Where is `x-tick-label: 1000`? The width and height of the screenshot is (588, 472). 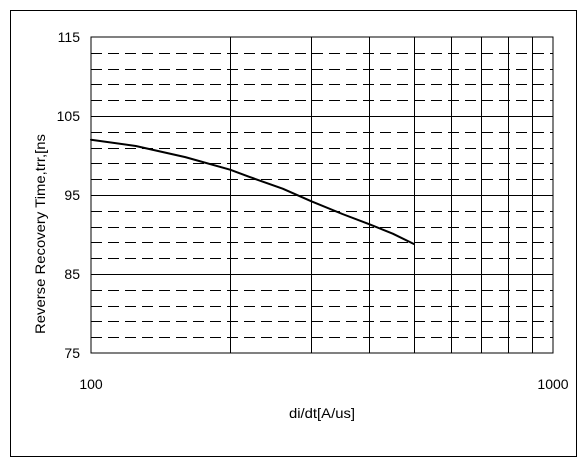 x-tick-label: 1000 is located at coordinates (552, 384).